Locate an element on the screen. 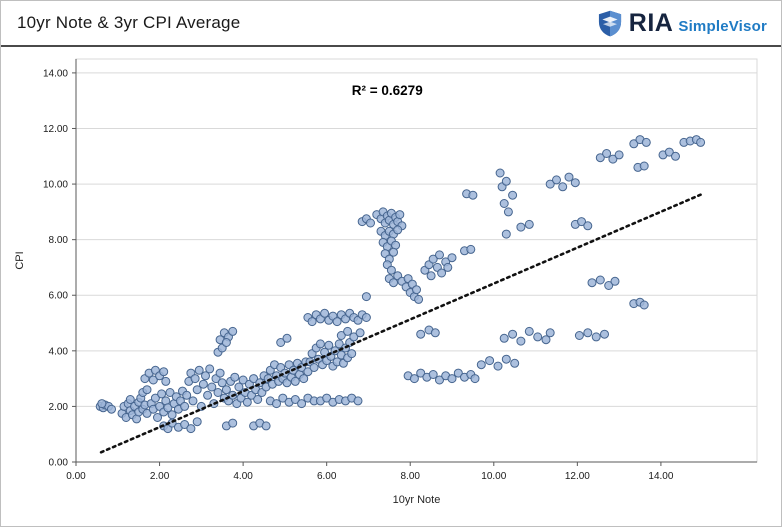 The width and height of the screenshot is (782, 527). ria-wordmark: RIA is located at coordinates (651, 22).